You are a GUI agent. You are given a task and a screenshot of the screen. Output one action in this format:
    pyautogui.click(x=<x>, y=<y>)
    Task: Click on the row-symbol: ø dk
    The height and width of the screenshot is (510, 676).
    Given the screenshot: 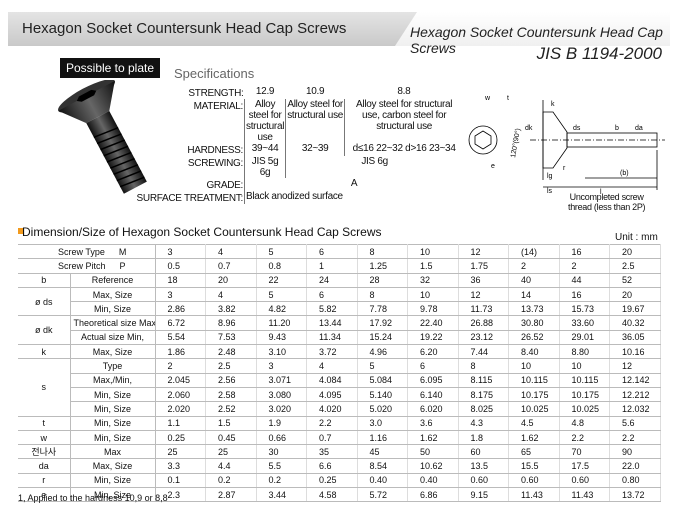 What is the action you would take?
    pyautogui.click(x=44, y=330)
    